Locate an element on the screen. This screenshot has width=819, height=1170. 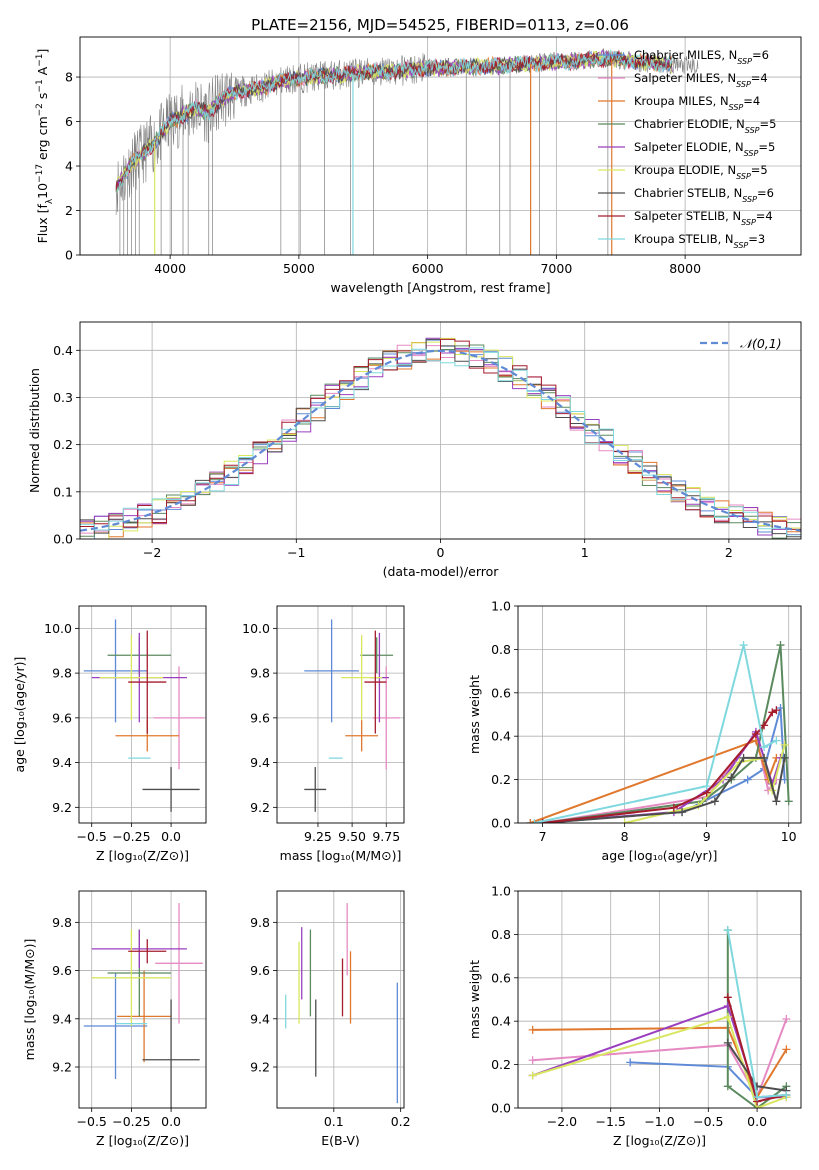
x-tick-label: 0.2 is located at coordinates (401, 1121).